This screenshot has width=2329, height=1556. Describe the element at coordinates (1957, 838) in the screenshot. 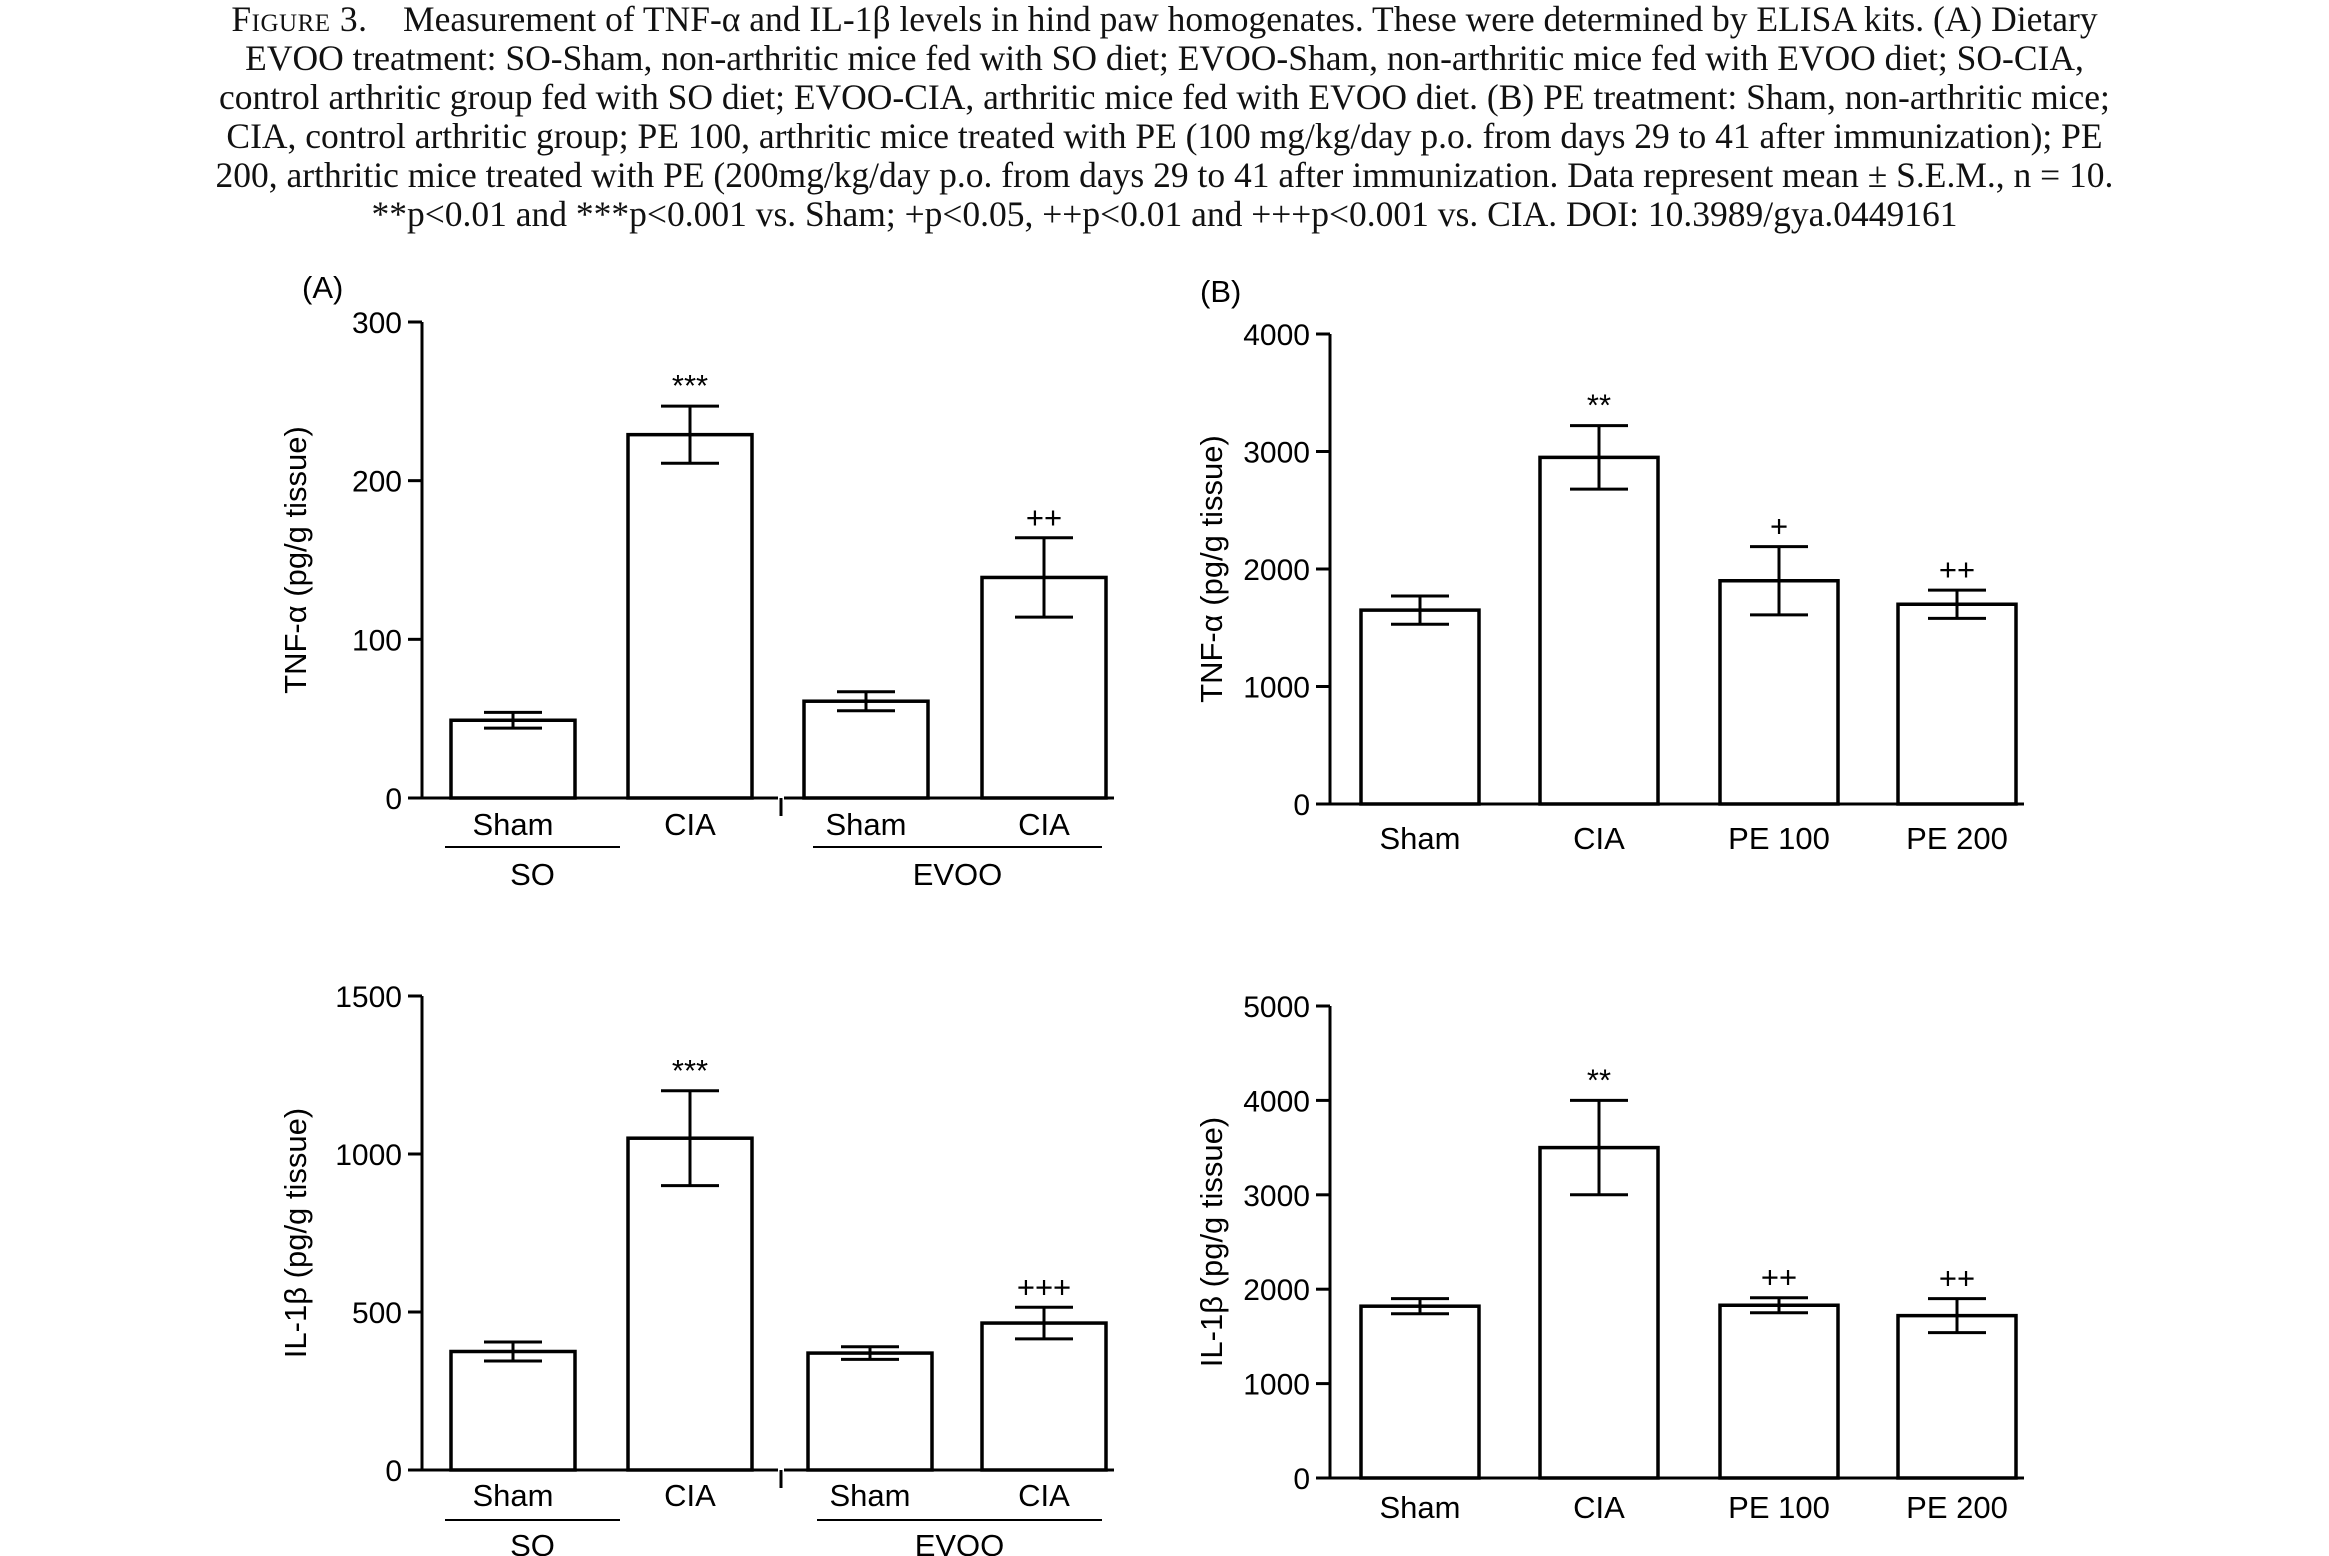

I see `panel2-category-label: PE 200` at that location.